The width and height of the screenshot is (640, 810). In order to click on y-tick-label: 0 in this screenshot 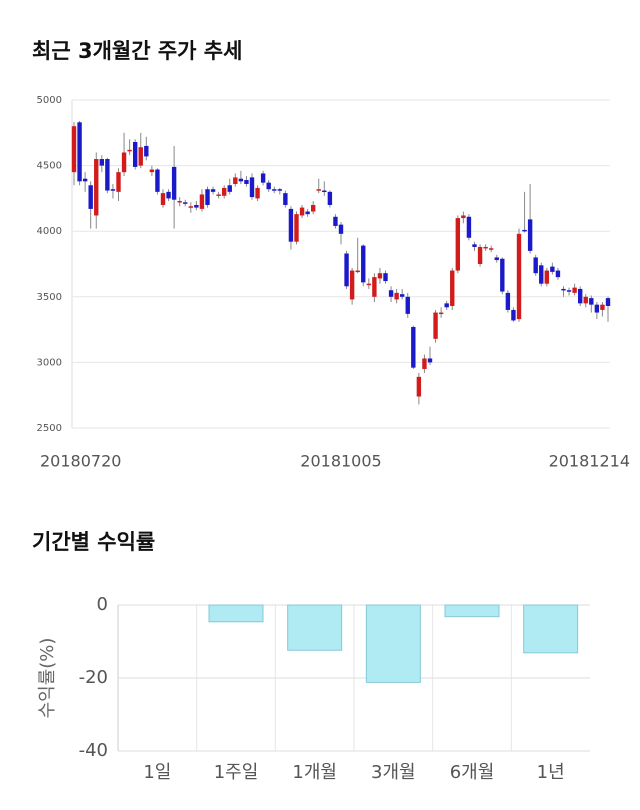, I will do `click(102, 604)`.